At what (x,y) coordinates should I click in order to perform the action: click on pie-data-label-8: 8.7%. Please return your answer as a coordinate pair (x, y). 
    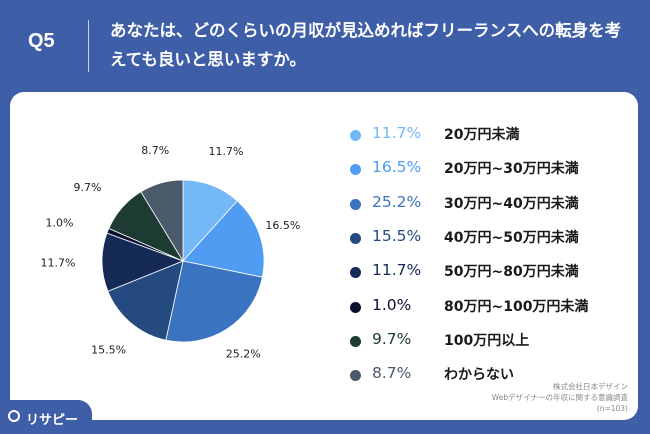
    Looking at the image, I should click on (155, 150).